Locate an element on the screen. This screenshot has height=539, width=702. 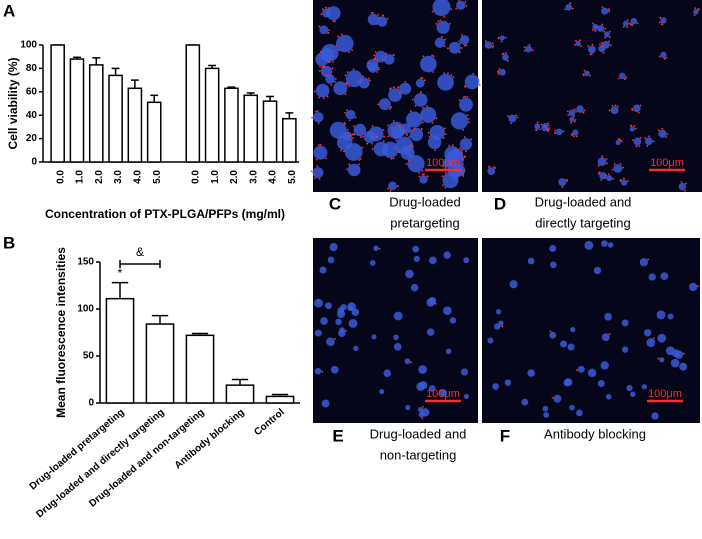
x-tick-label: 1.0 is located at coordinates (215, 177).